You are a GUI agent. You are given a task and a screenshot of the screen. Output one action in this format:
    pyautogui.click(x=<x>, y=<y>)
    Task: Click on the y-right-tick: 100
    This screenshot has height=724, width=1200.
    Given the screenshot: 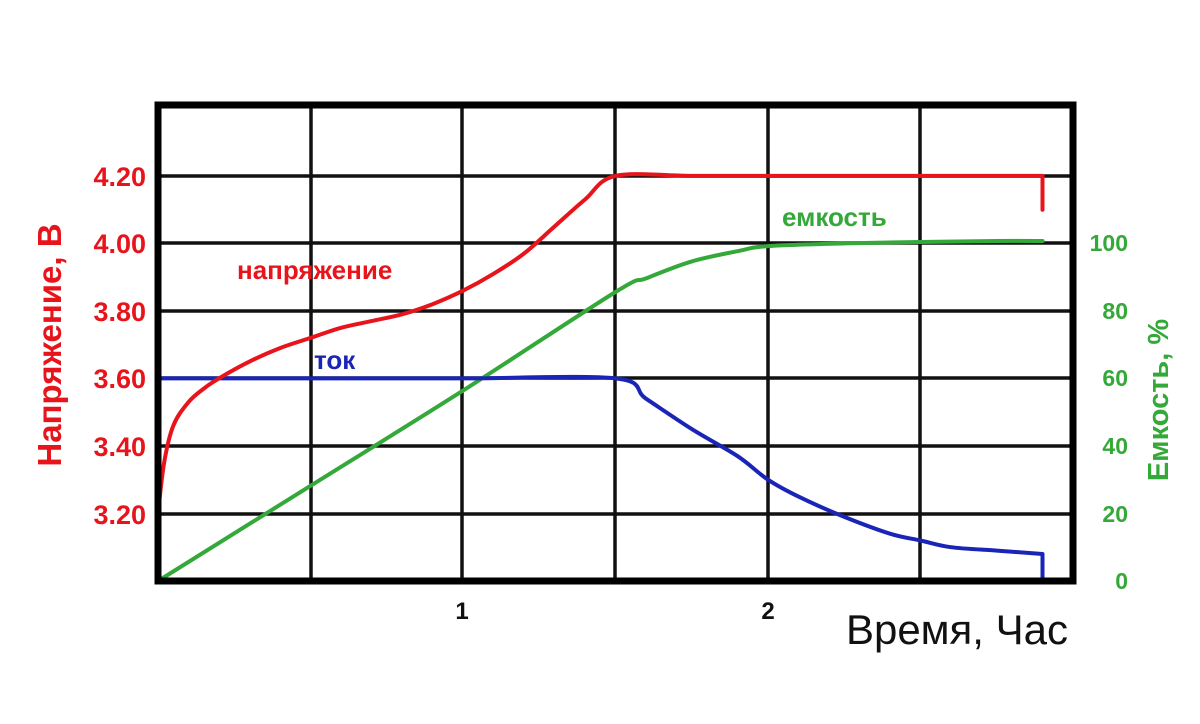 What is the action you would take?
    pyautogui.click(x=1109, y=243)
    